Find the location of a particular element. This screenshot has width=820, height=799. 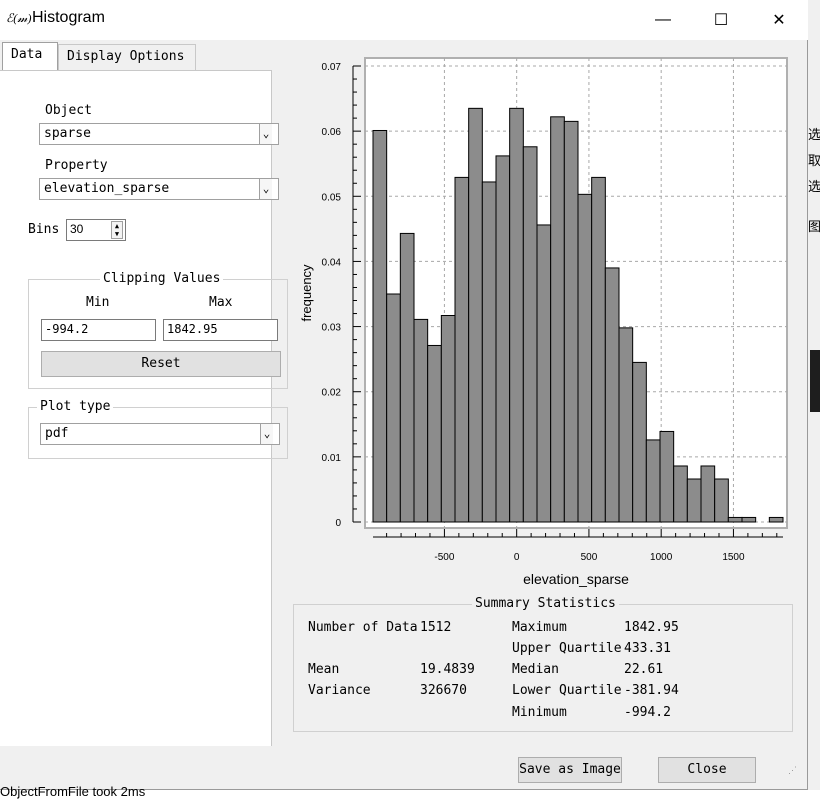

clipping-values-title: Clipping Values is located at coordinates (162, 278).